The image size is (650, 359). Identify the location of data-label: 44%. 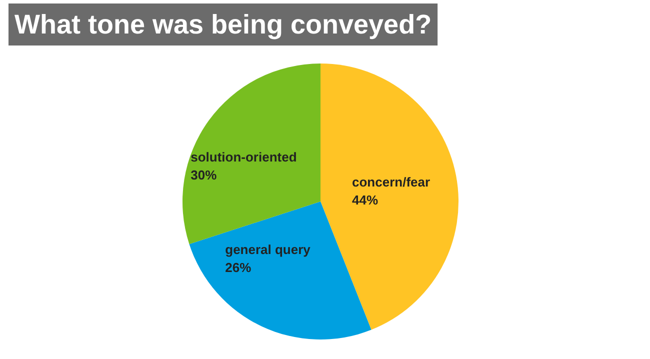
(365, 200).